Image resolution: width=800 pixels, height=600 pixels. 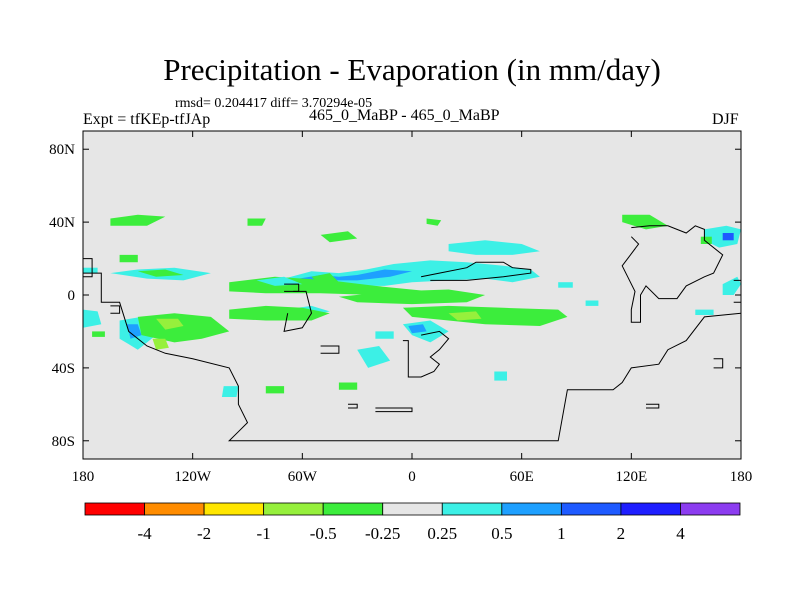 What do you see at coordinates (404, 115) in the screenshot?
I see `period-label: 465_0_MaBP - 465_0_MaBP` at bounding box center [404, 115].